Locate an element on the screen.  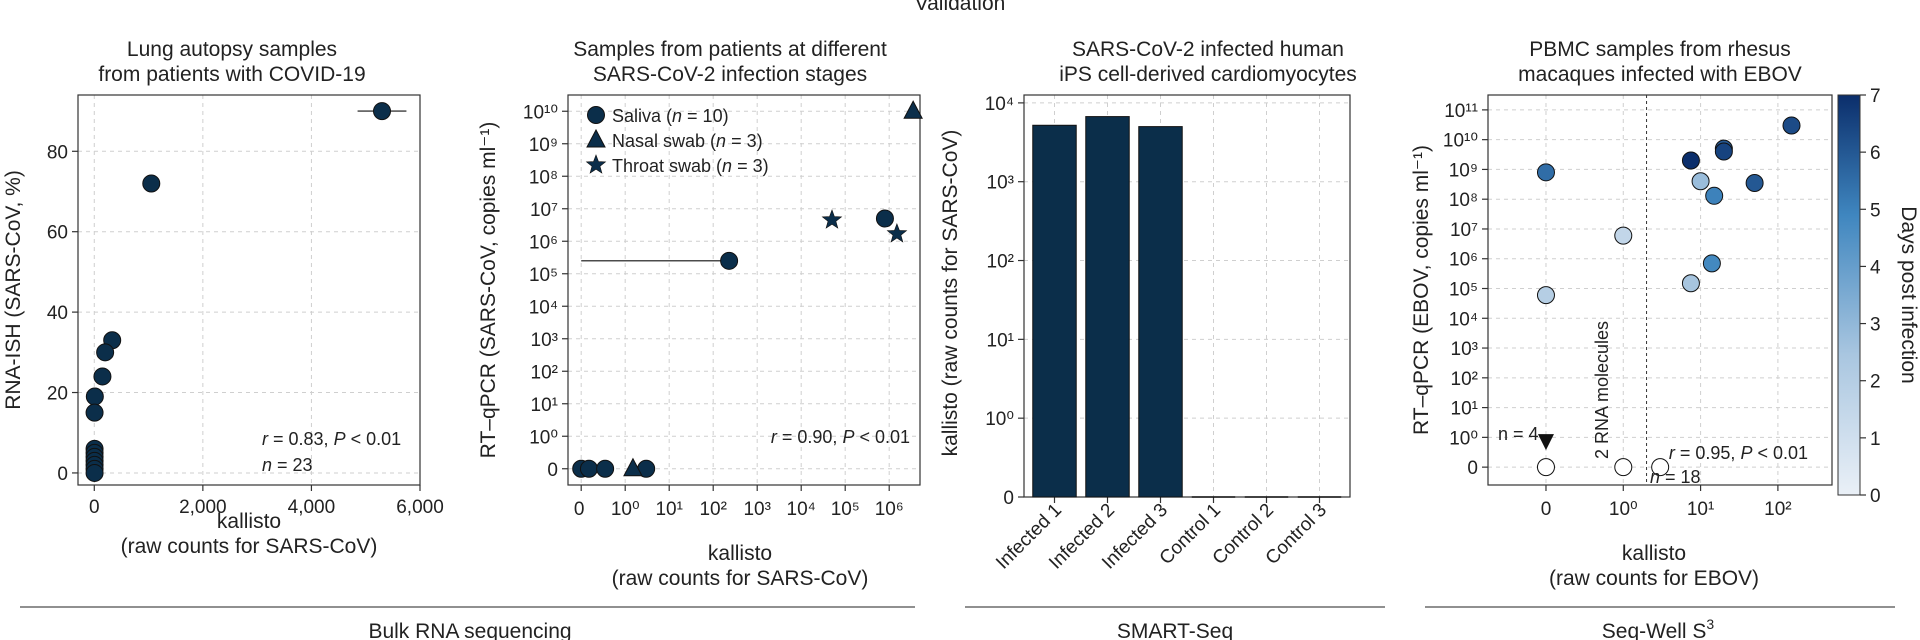
panel-3-ytick-label-0: 0 is located at coordinates (1008, 498).